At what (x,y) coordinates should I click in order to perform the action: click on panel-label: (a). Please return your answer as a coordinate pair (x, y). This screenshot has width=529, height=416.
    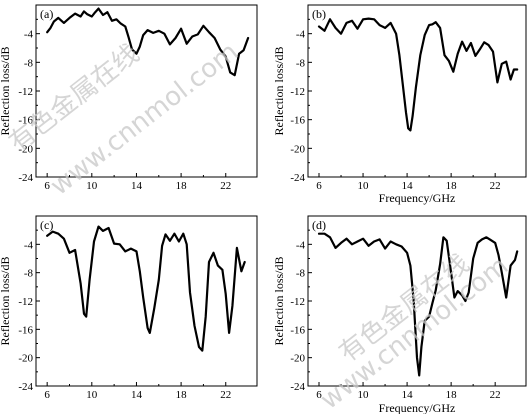
    Looking at the image, I should click on (46, 14).